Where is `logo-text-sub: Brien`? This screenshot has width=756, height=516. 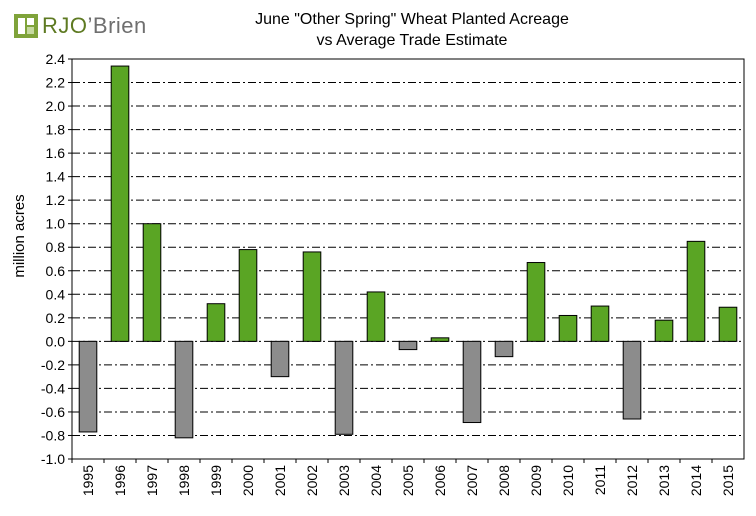
logo-text-sub: Brien is located at coordinates (119, 25).